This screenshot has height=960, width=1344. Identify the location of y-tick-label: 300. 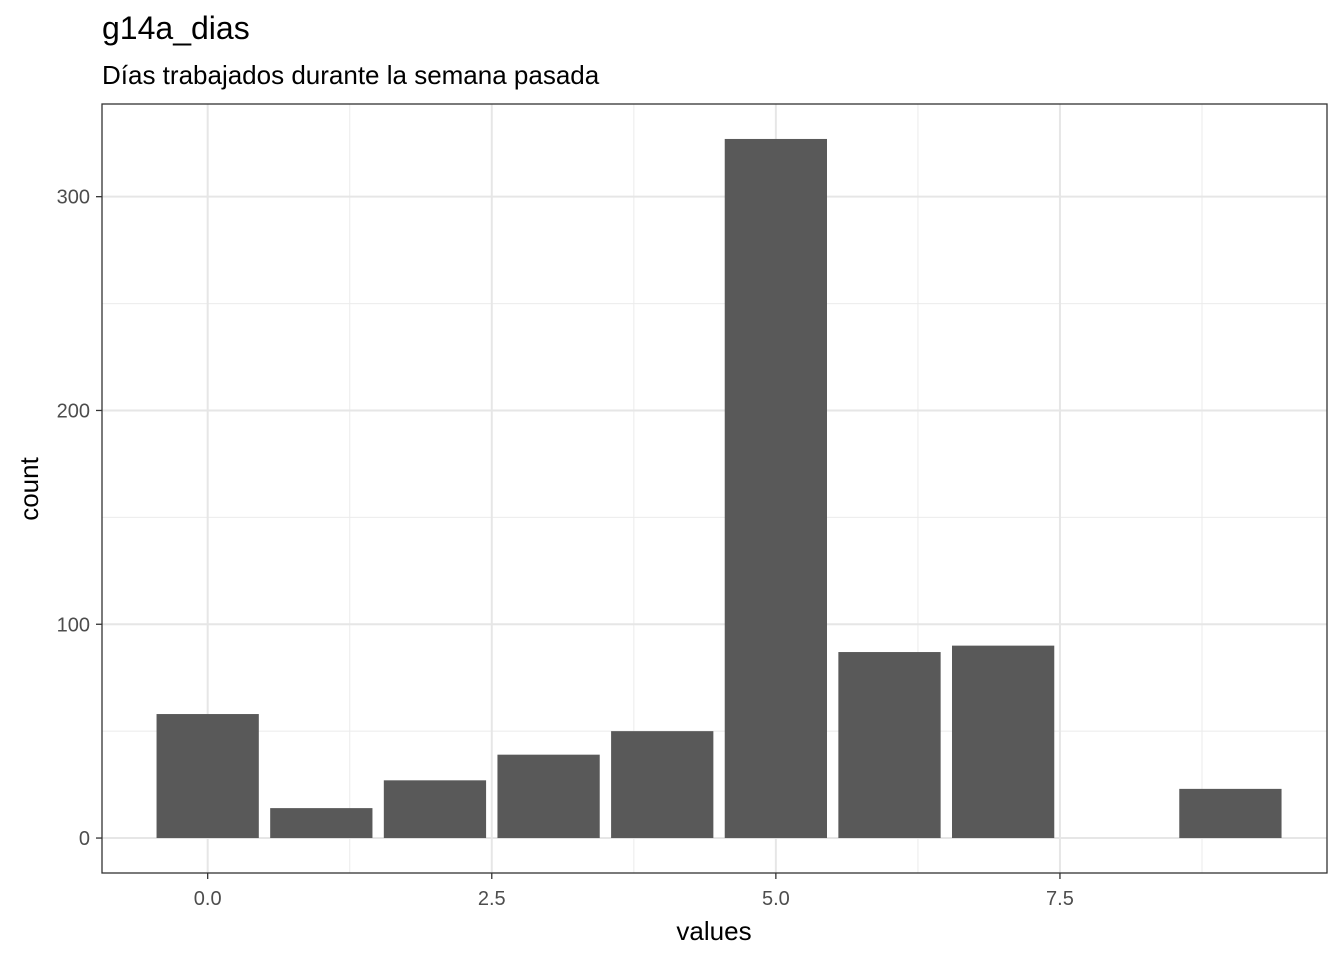
(73, 198).